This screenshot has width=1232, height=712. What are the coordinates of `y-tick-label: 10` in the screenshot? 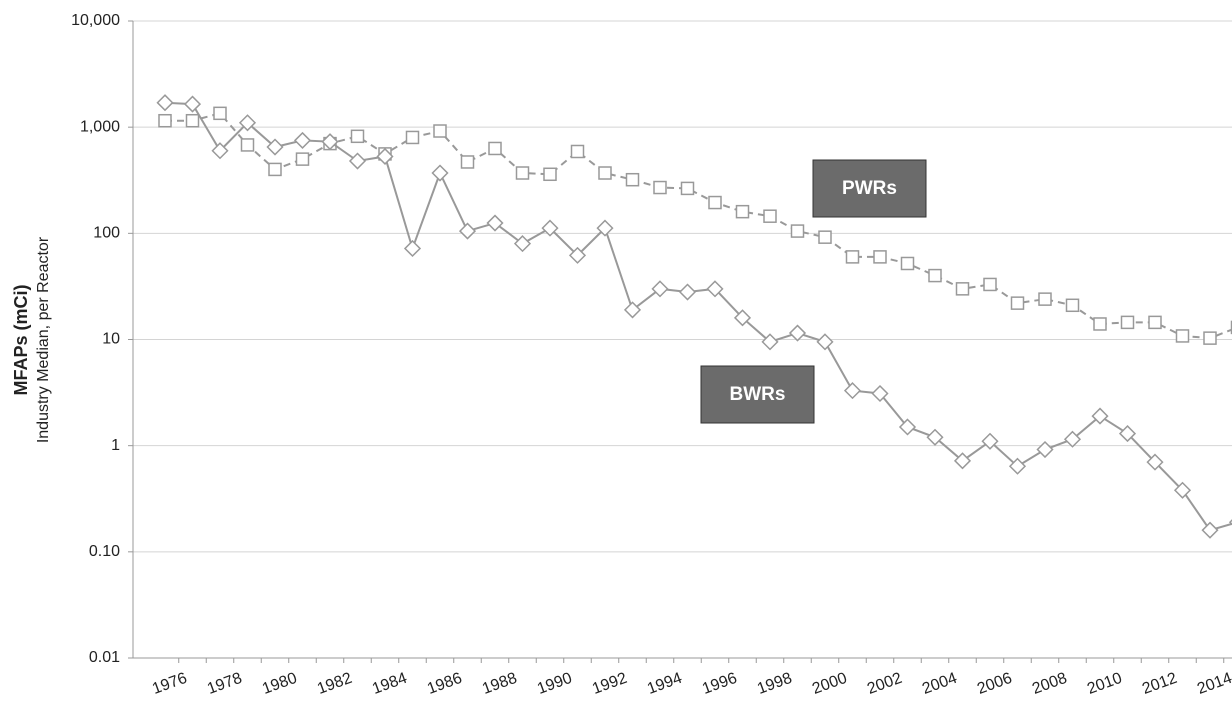 It's located at (111, 339).